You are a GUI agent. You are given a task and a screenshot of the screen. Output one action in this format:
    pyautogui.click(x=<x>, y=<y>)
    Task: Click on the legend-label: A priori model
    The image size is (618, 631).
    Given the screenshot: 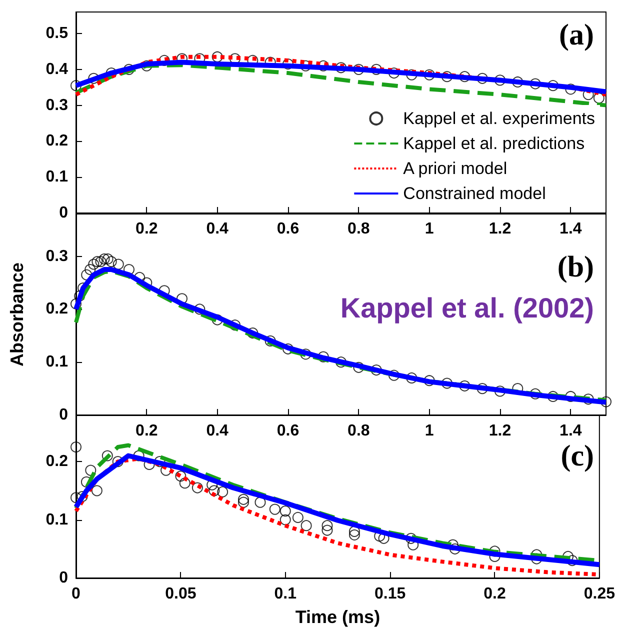 What is the action you would take?
    pyautogui.click(x=455, y=168)
    